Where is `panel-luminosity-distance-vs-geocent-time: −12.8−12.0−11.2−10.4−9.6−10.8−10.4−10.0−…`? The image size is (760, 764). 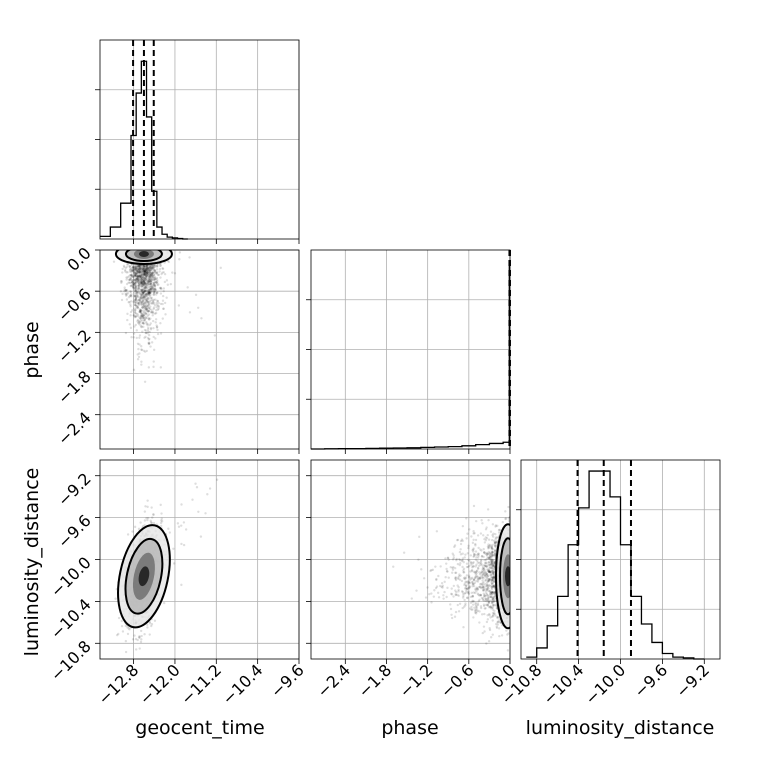
panel-luminosity-distance-vs-geocent-time: −12.8−12.0−11.2−10.4−9.6−10.8−10.4−10.0−… is located at coordinates (177, 584).